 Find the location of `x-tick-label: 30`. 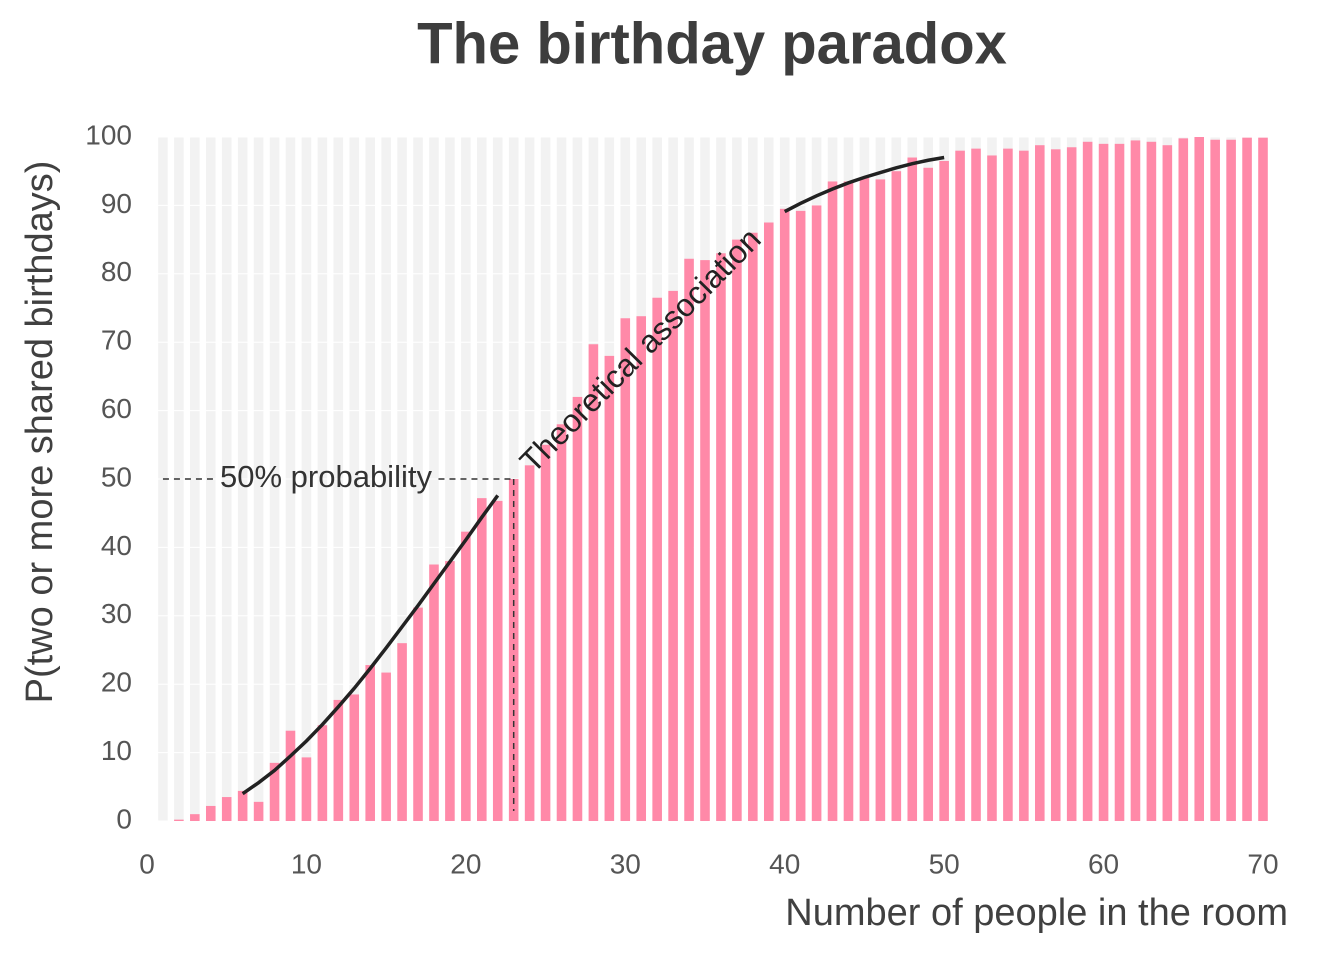

x-tick-label: 30 is located at coordinates (625, 863).